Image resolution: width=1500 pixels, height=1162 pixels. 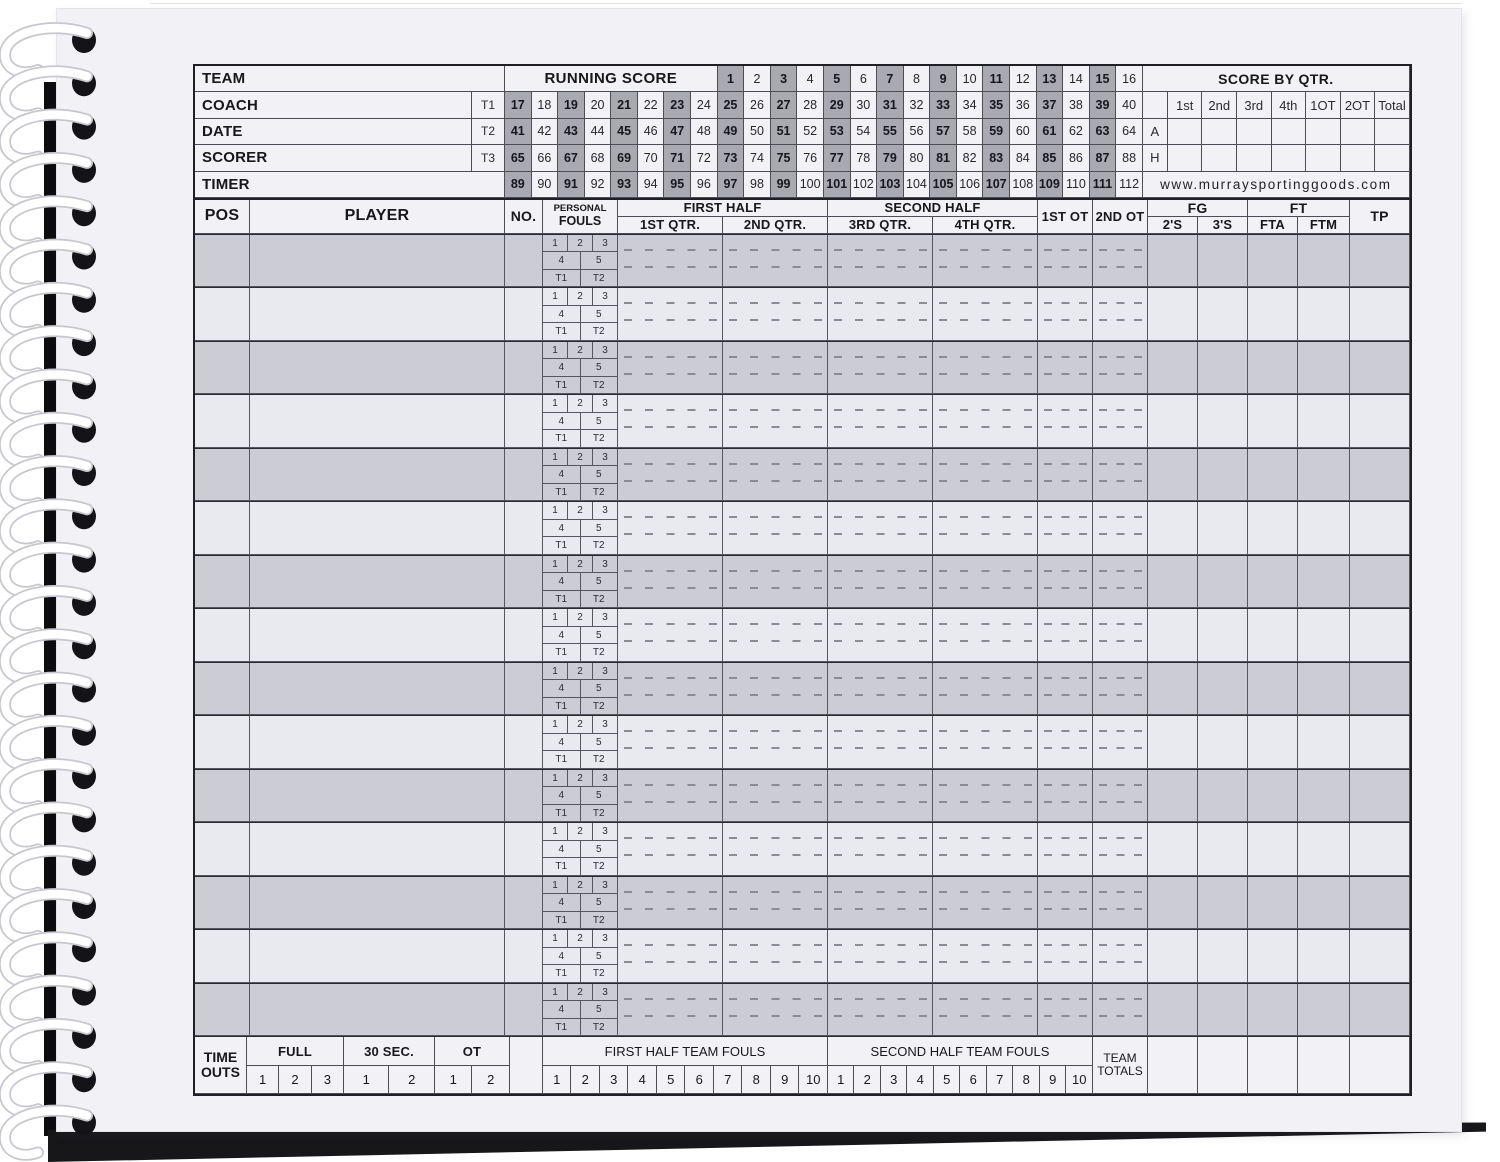 What do you see at coordinates (545, 184) in the screenshot?
I see `running-score-cell: 90` at bounding box center [545, 184].